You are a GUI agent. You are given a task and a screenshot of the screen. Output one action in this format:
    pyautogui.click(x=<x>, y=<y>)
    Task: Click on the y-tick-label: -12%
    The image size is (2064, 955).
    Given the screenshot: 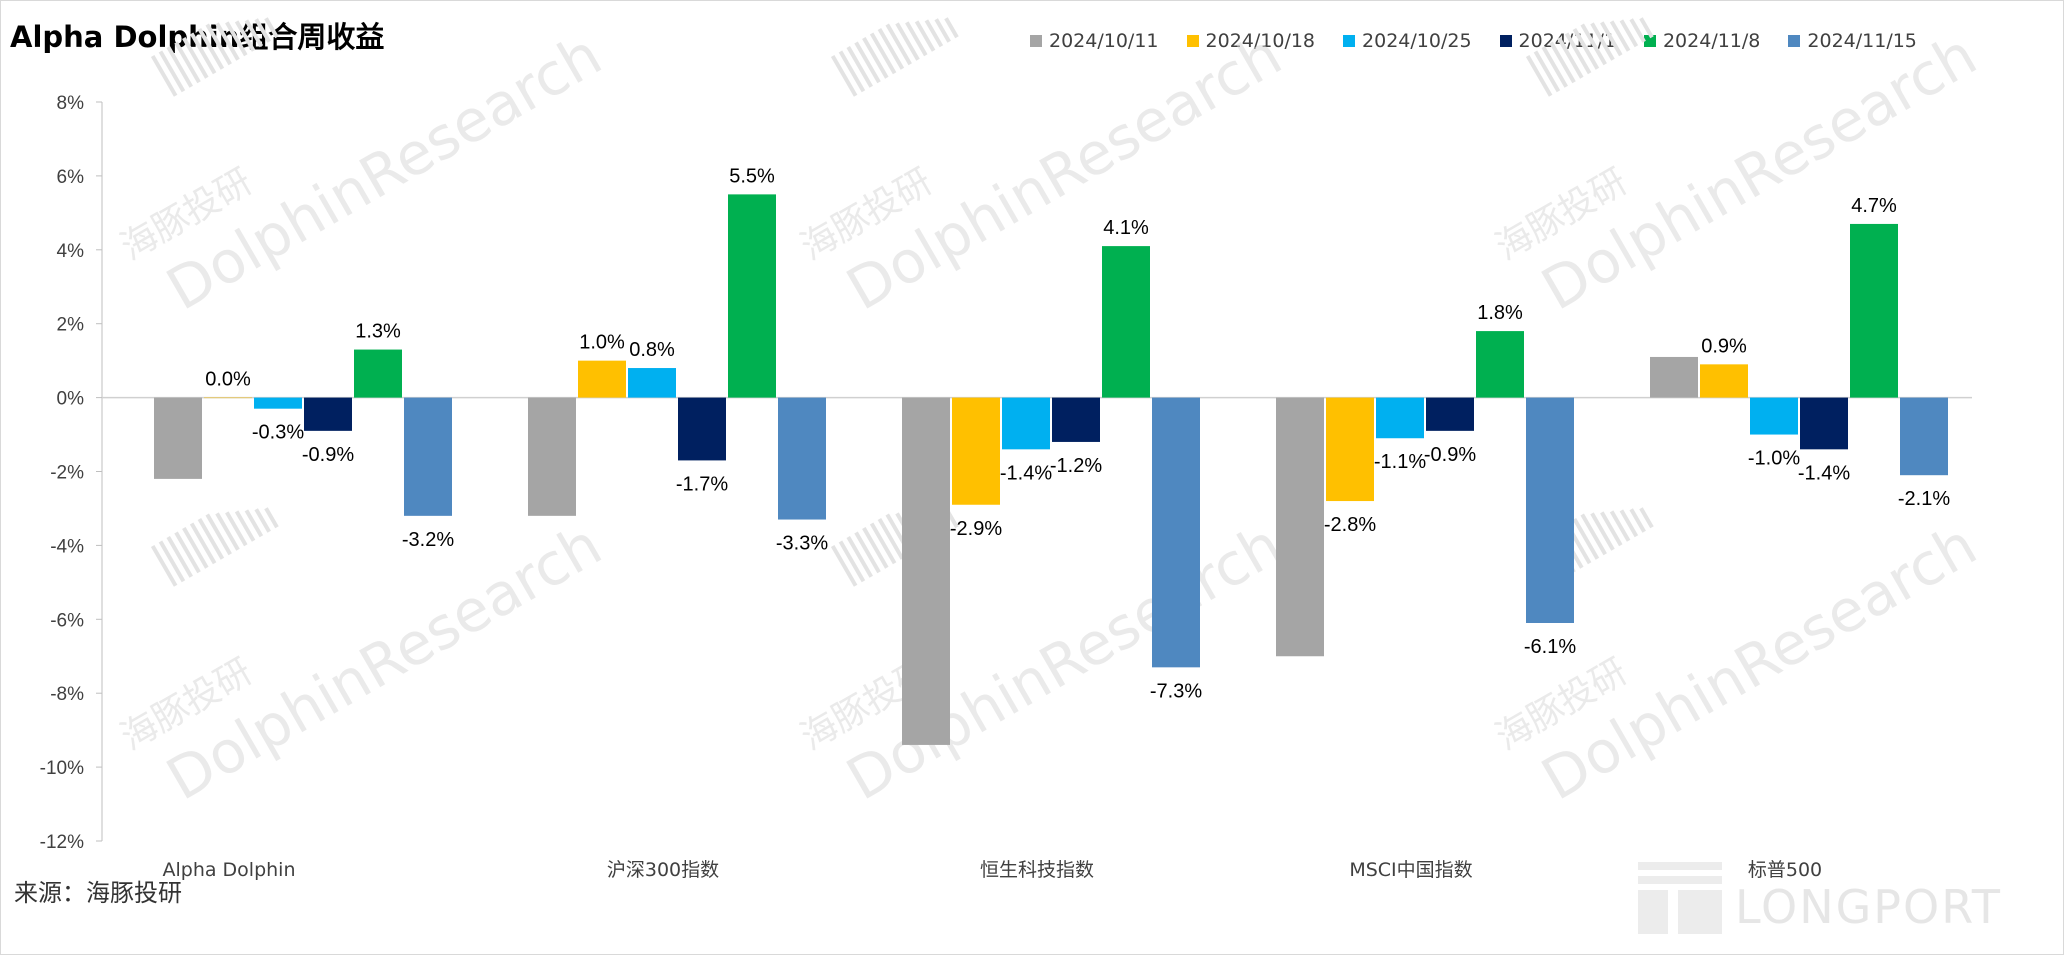 What is the action you would take?
    pyautogui.click(x=62, y=842)
    